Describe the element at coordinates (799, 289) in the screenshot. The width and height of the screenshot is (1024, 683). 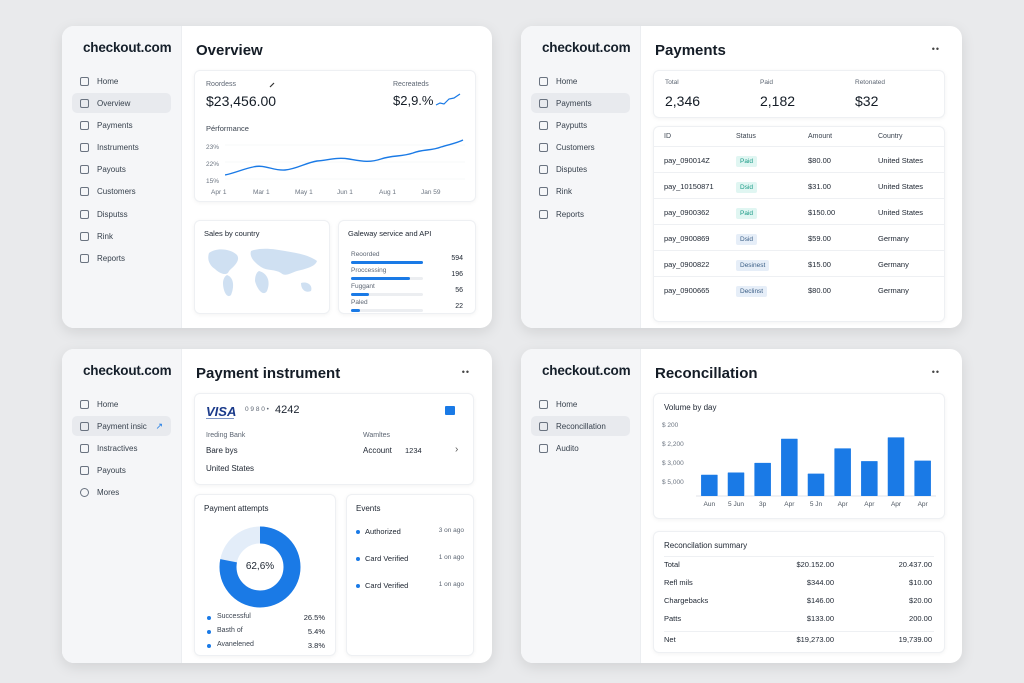
I see `table-row: pay_0900665 Declinst $80.00 Germany` at that location.